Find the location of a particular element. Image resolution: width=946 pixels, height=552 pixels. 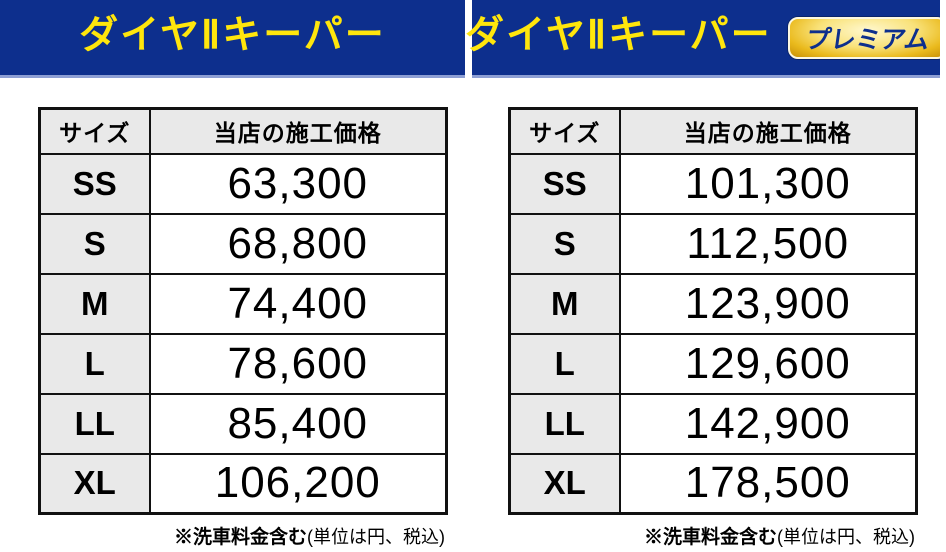

price-cell: 106,200 is located at coordinates (298, 483).